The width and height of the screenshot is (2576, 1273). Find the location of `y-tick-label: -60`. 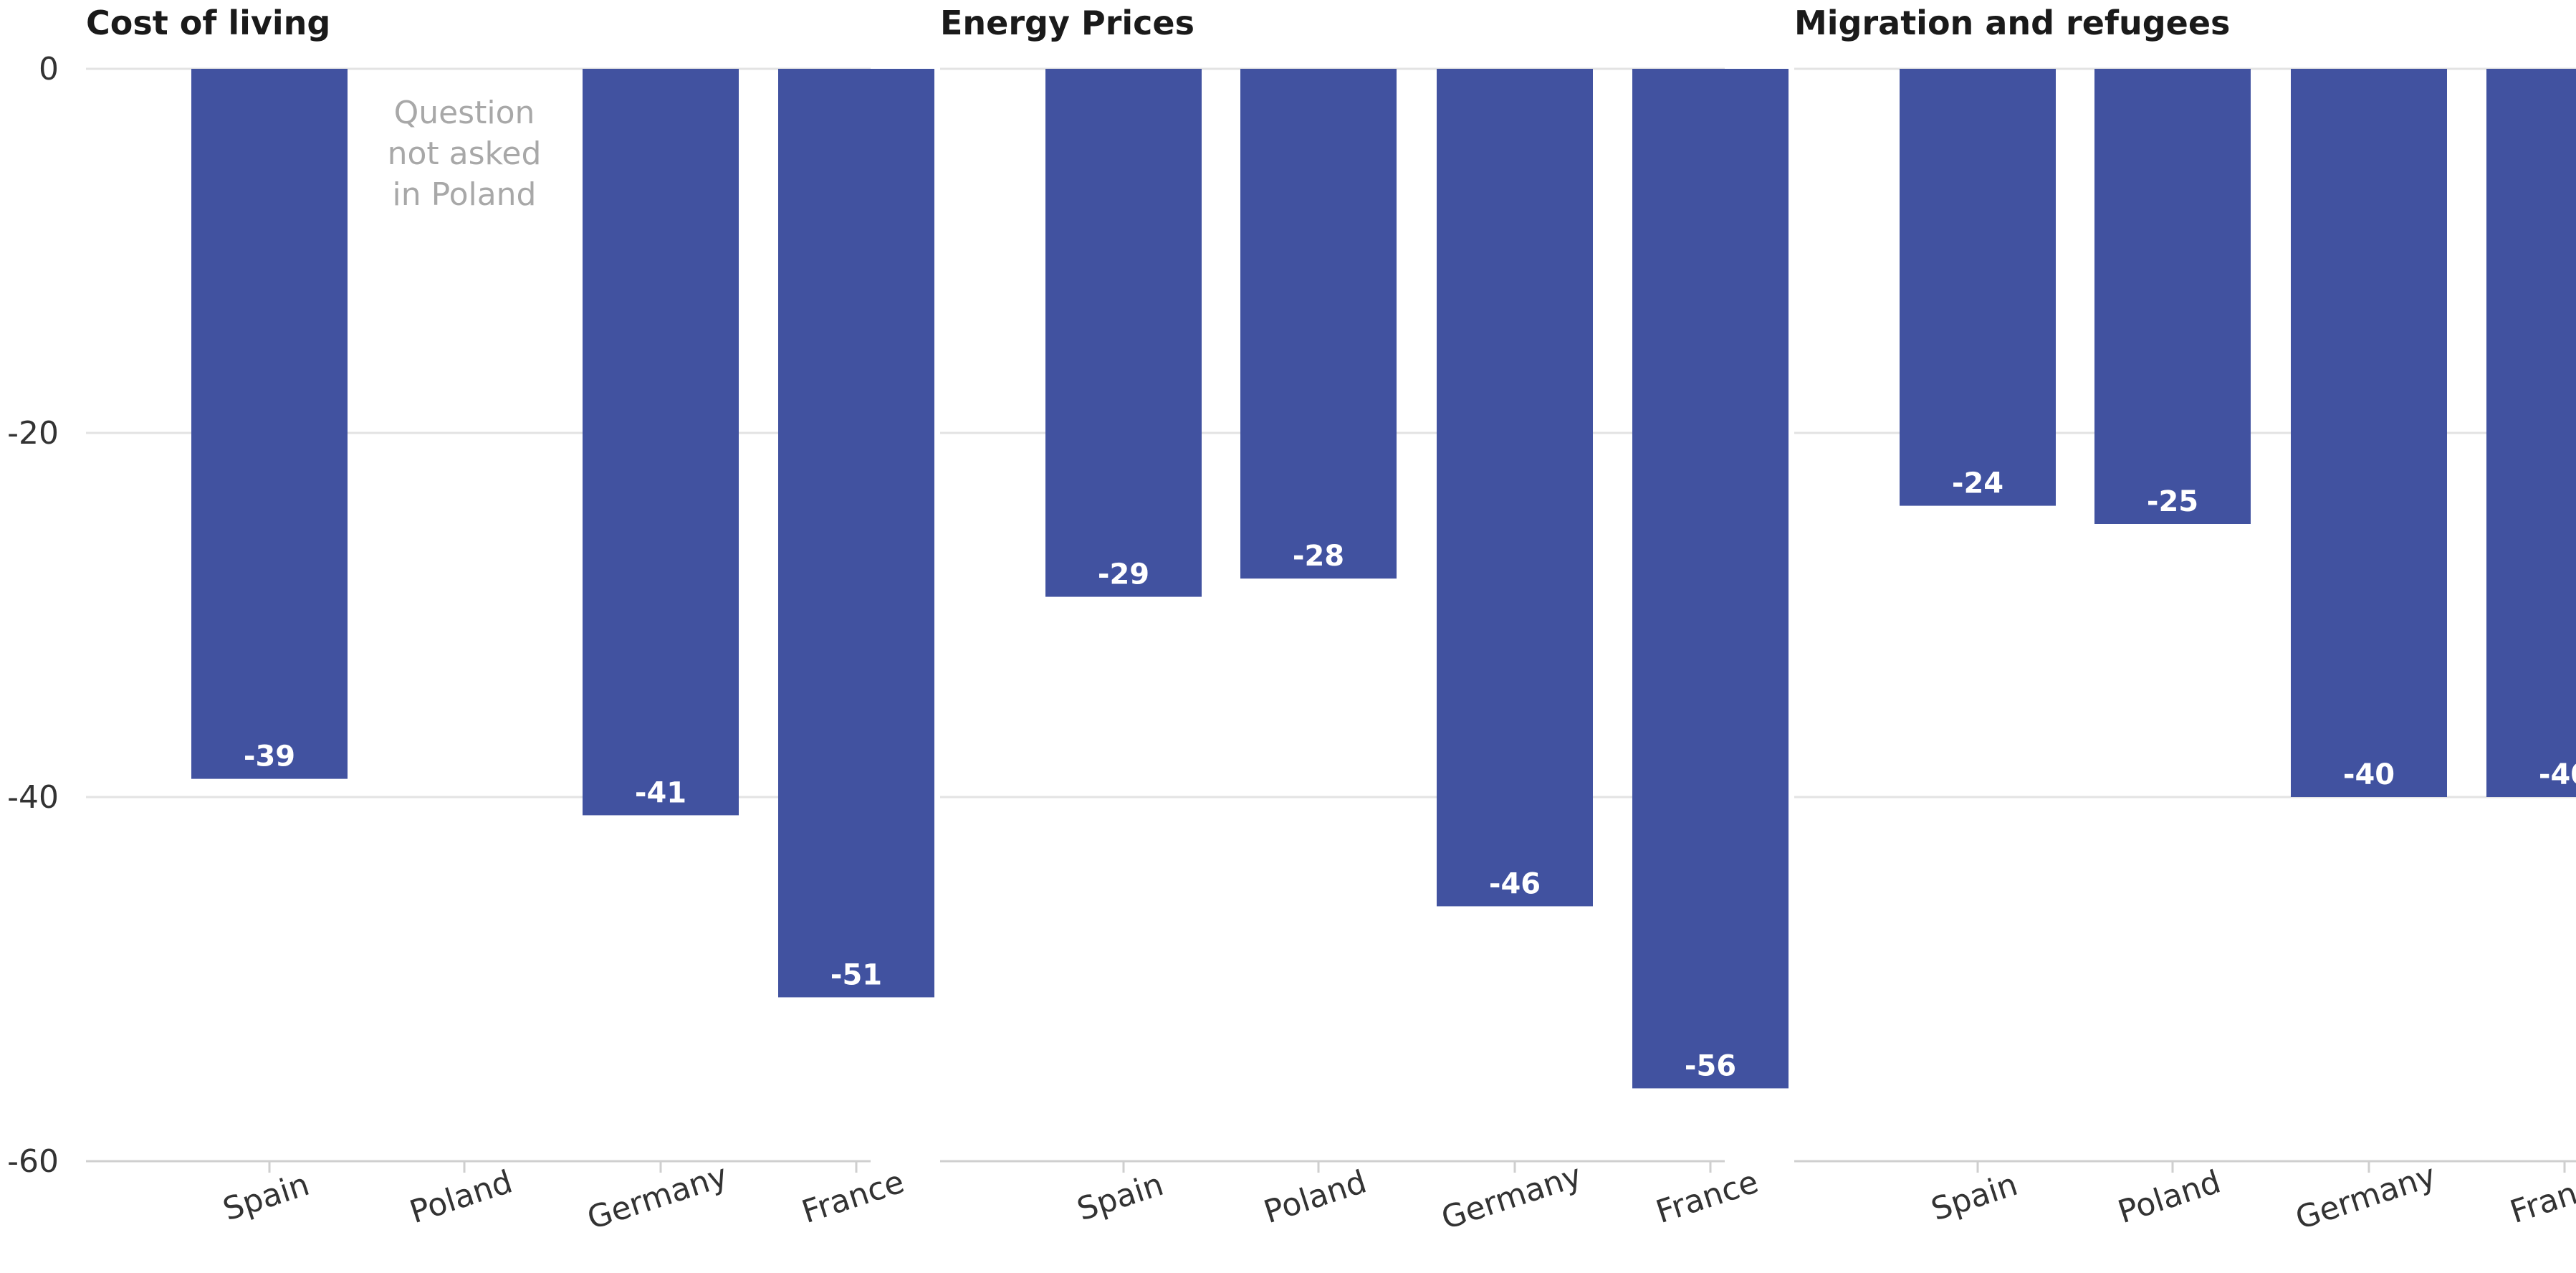

y-tick-label: -60 is located at coordinates (33, 1161).